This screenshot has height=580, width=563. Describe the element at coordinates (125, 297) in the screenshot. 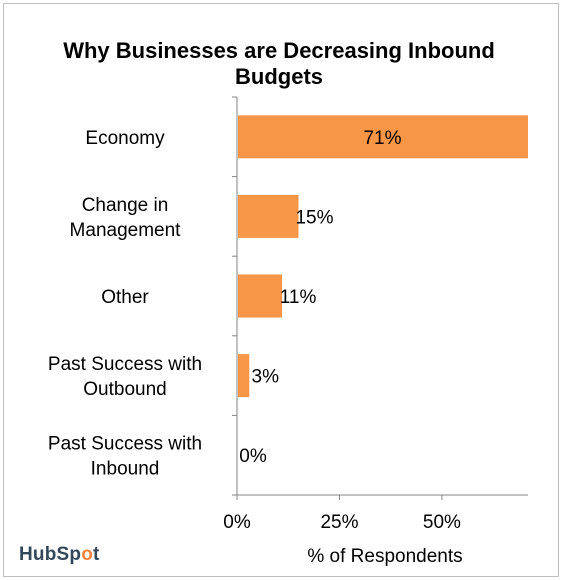

I see `category-label: Other` at that location.